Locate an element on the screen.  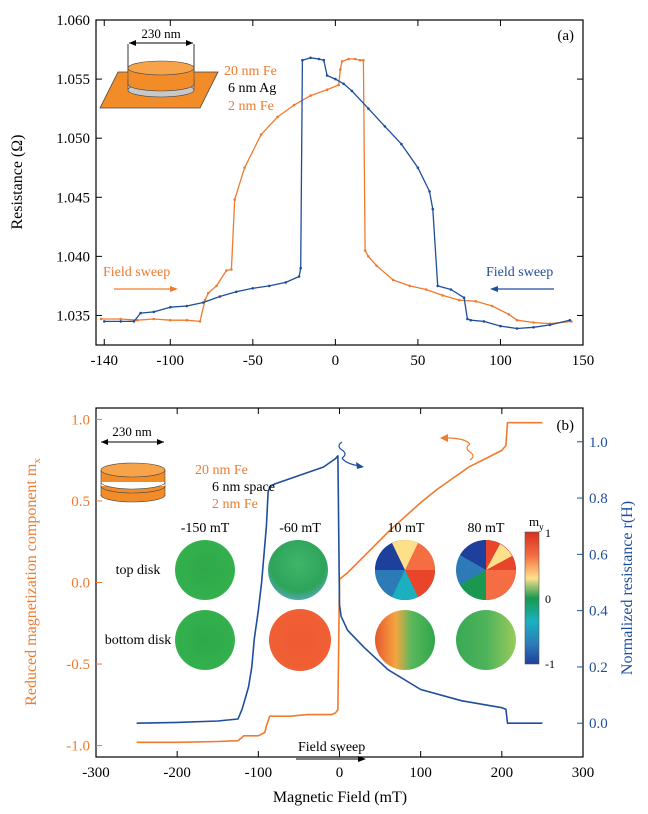
spacer-curve-lower-b is located at coordinates (133, 489).